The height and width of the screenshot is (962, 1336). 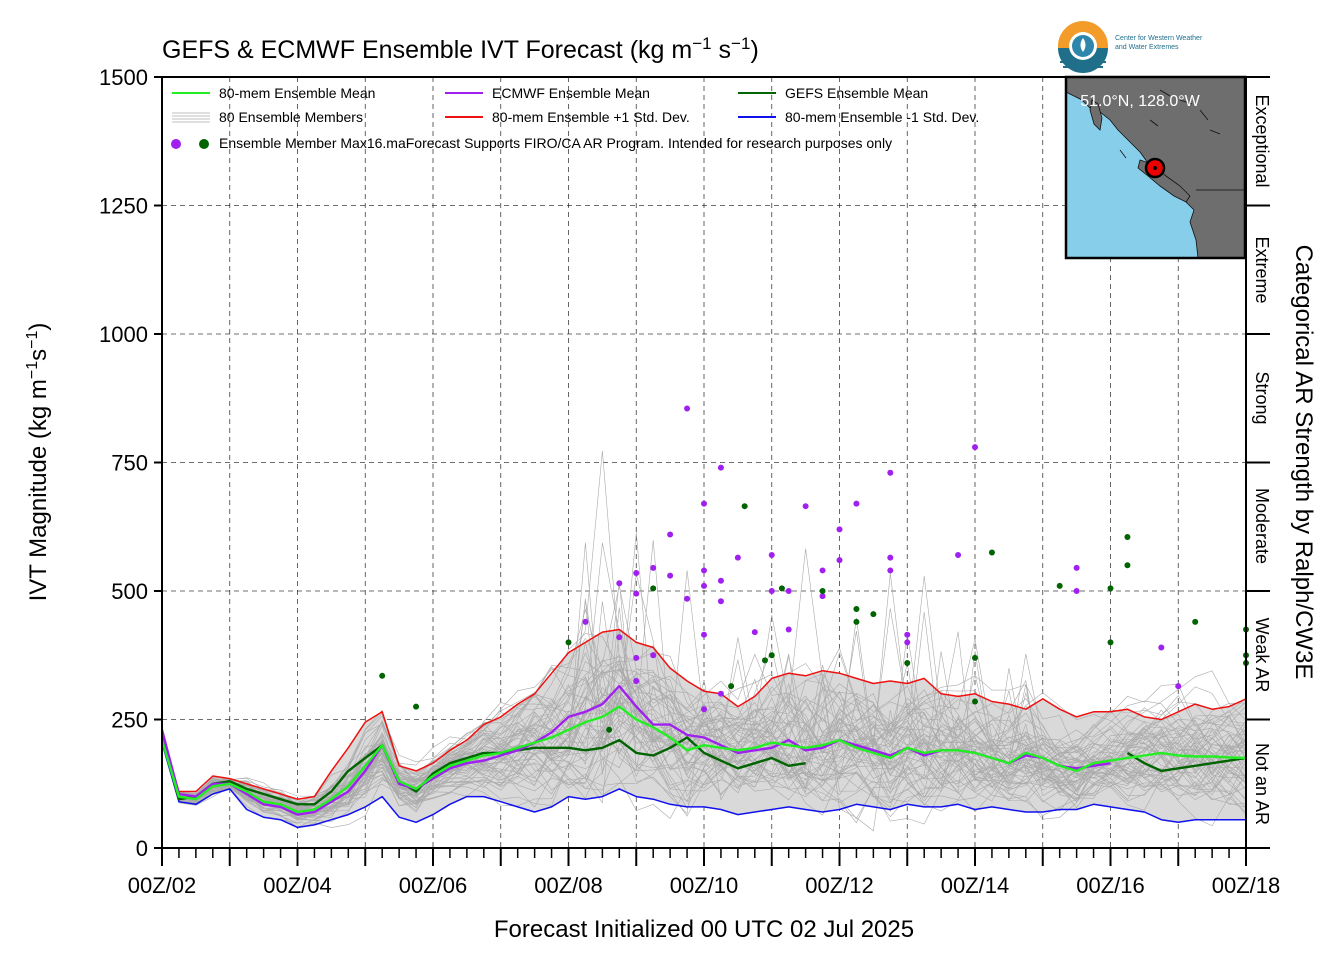 What do you see at coordinates (1246, 885) in the screenshot?
I see `x-tick-label: 00Z/18` at bounding box center [1246, 885].